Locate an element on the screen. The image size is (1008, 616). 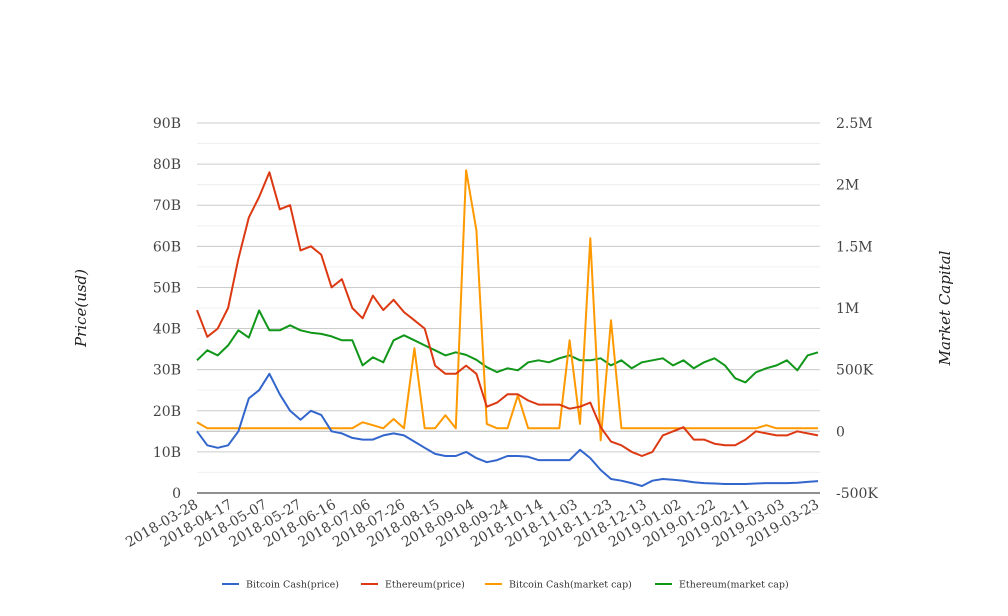
left-tick-label: 60B is located at coordinates (167, 247).